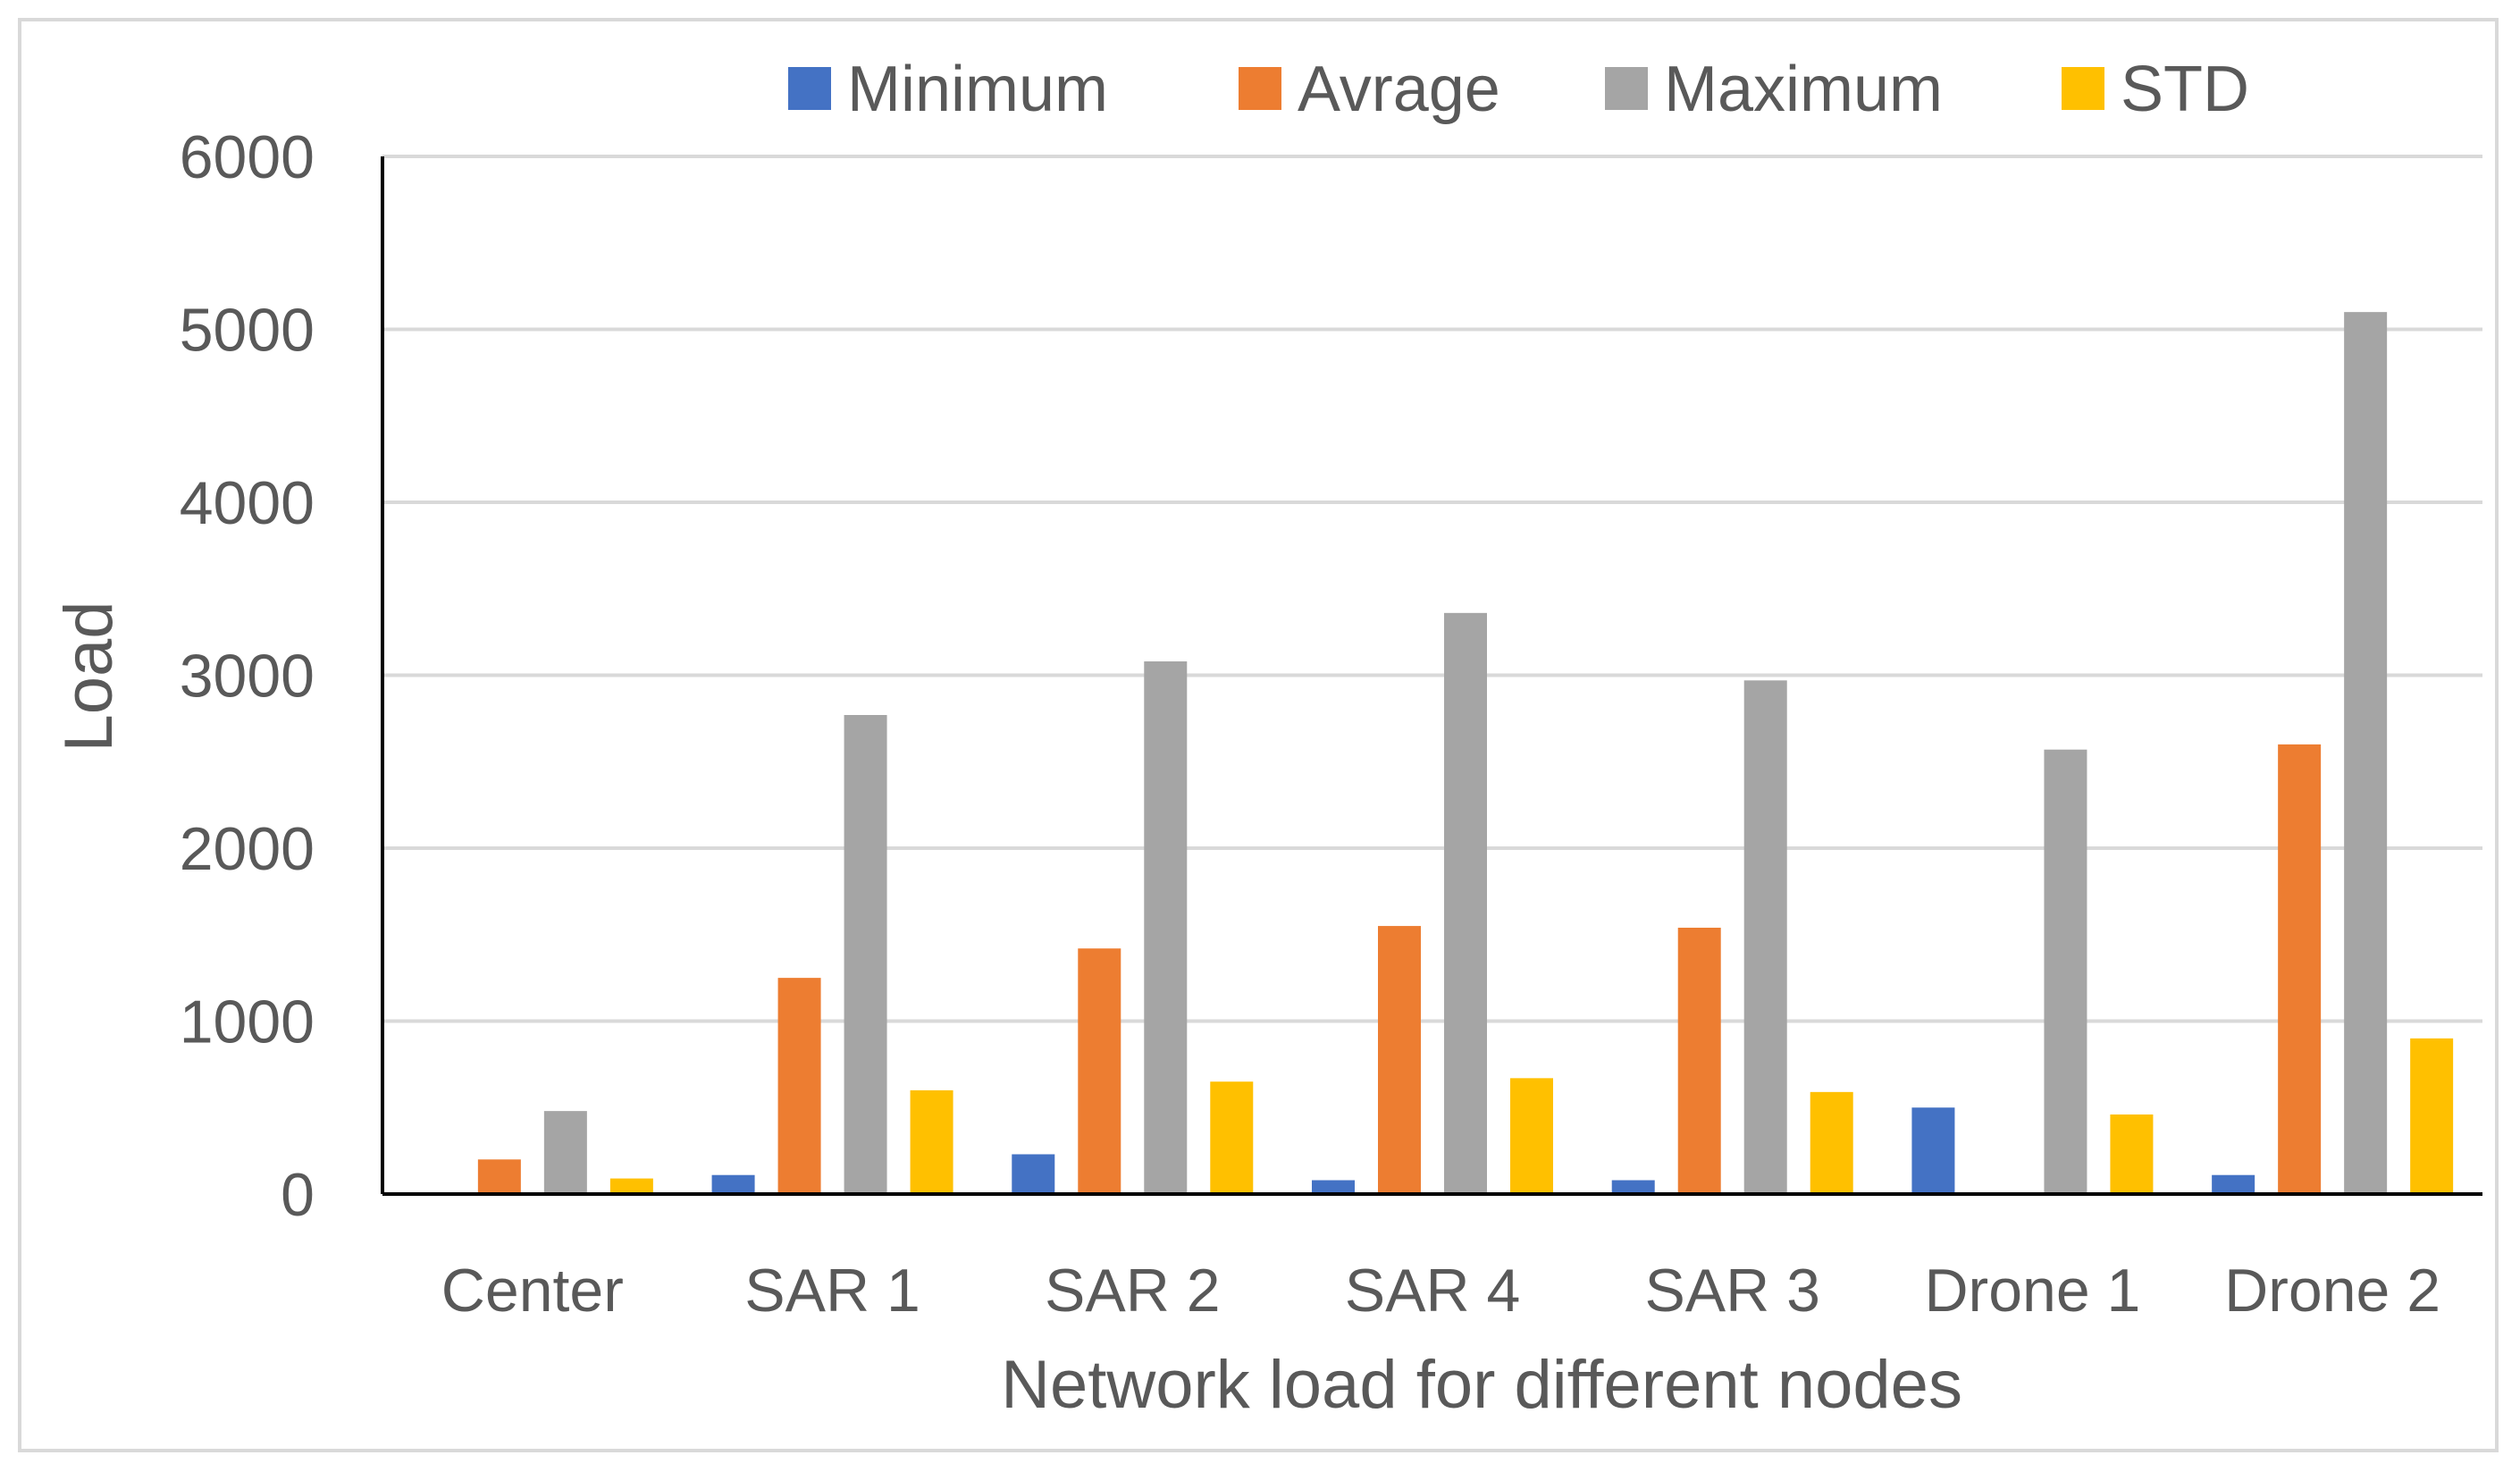 This screenshot has width=2520, height=1472. I want to click on legend-label-std: STD, so click(2185, 89).